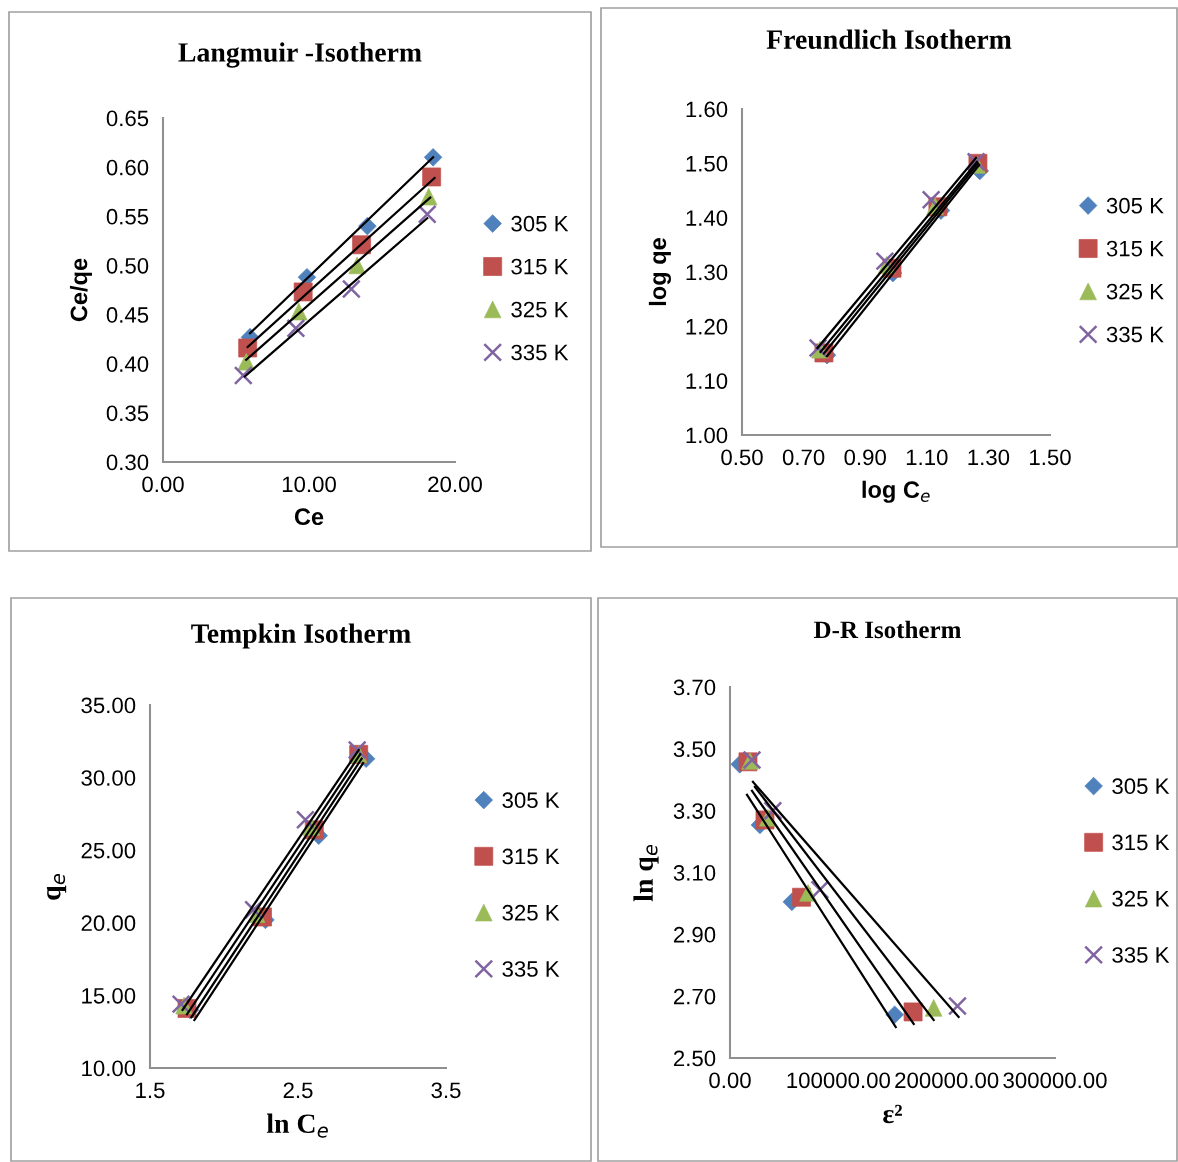  I want to click on y-tick-label: 2.50, so click(694, 1058).